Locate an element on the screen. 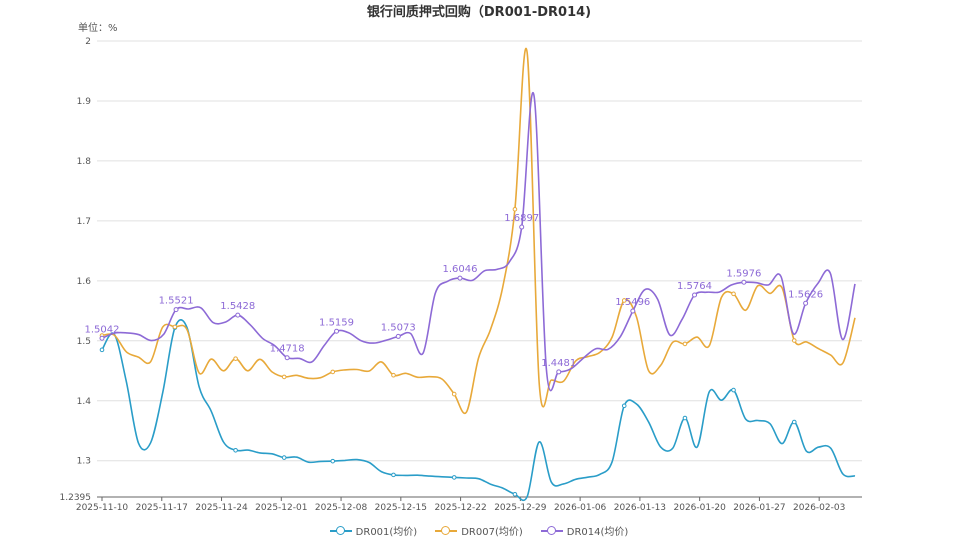 The height and width of the screenshot is (539, 958). x-tick-label: 2025-11-10 is located at coordinates (102, 508).